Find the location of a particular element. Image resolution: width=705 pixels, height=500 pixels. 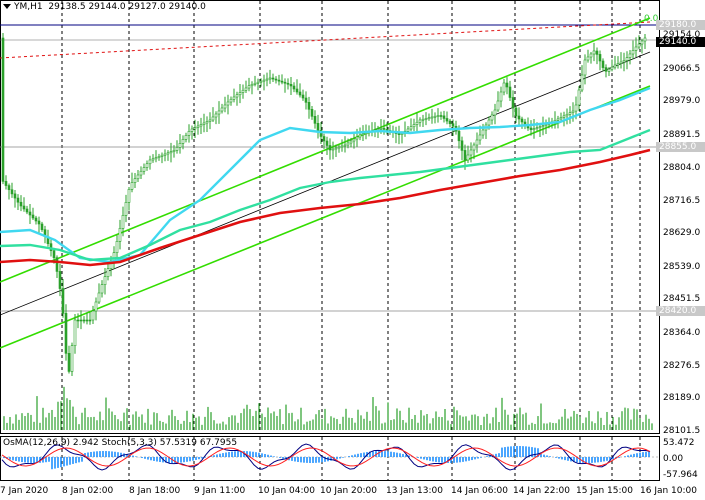

time-tick-label: 13 Jan 13:00 is located at coordinates (414, 491).